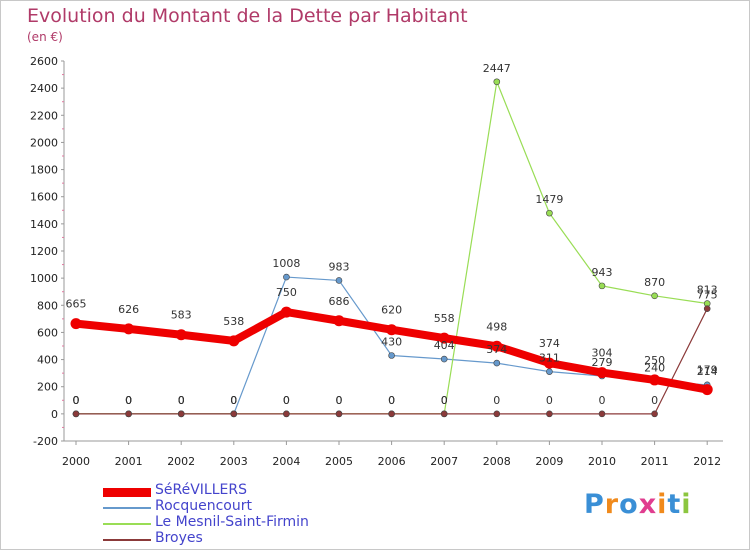 The width and height of the screenshot is (750, 550). Describe the element at coordinates (707, 295) in the screenshot. I see `data-label: 775` at that location.